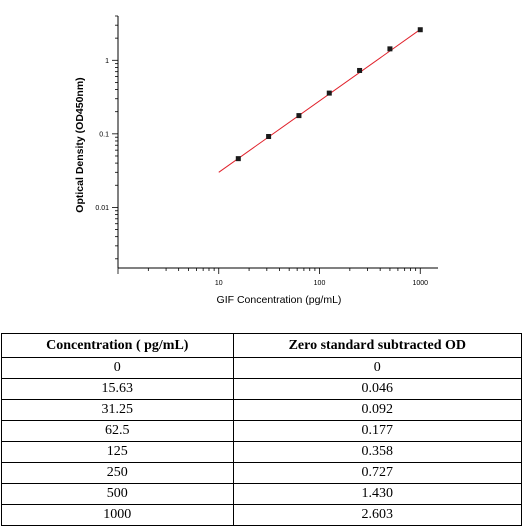 Image resolution: width=524 pixels, height=526 pixels. I want to click on od-cell: 0.046, so click(377, 389).